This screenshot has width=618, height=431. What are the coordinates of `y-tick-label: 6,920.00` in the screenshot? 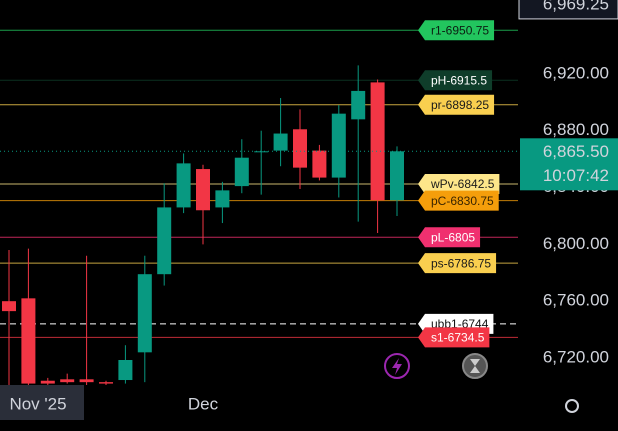 It's located at (576, 72).